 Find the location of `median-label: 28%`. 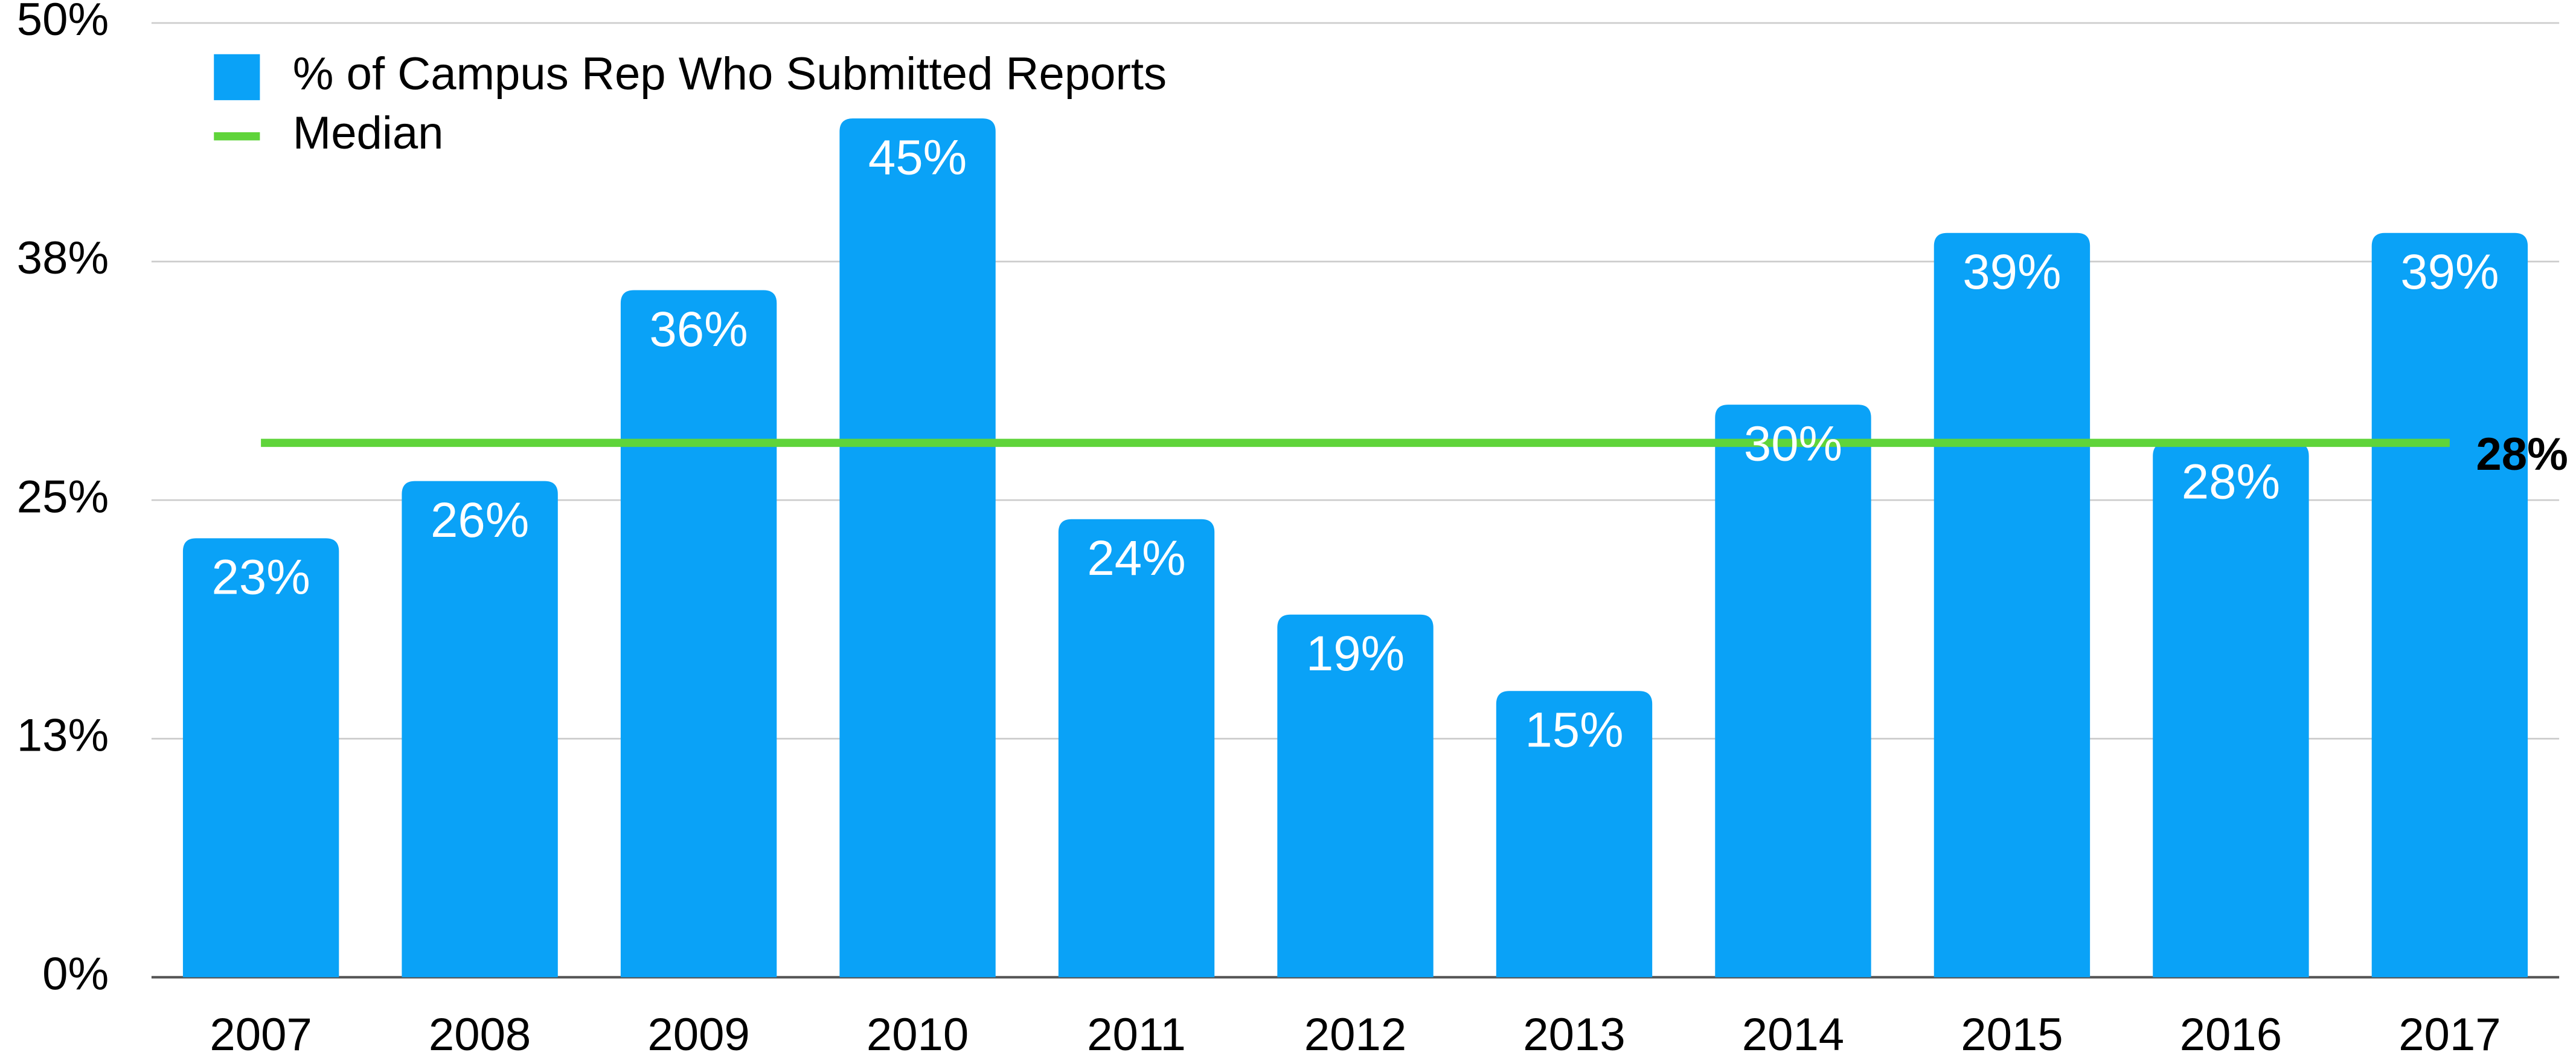

median-label: 28% is located at coordinates (2522, 454).